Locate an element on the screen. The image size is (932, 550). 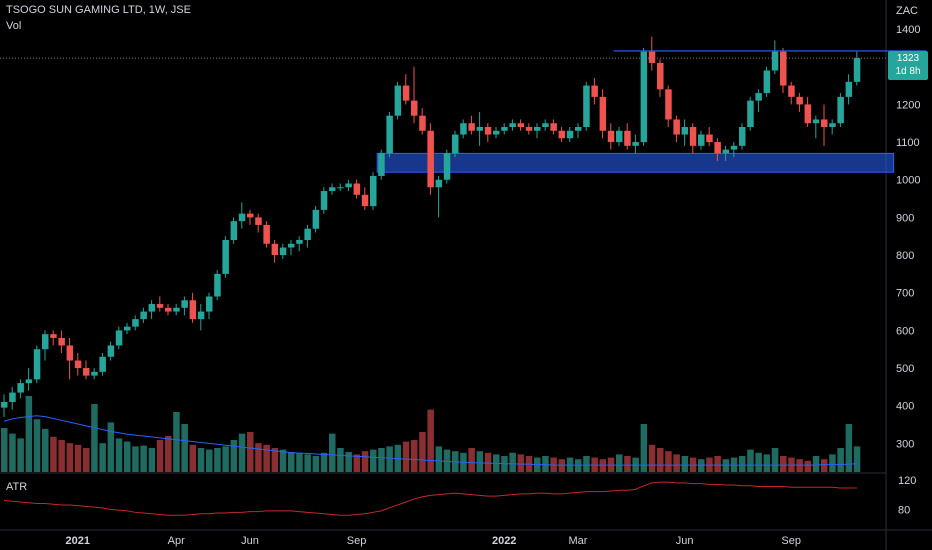
atr-label: ATR is located at coordinates (17, 487).